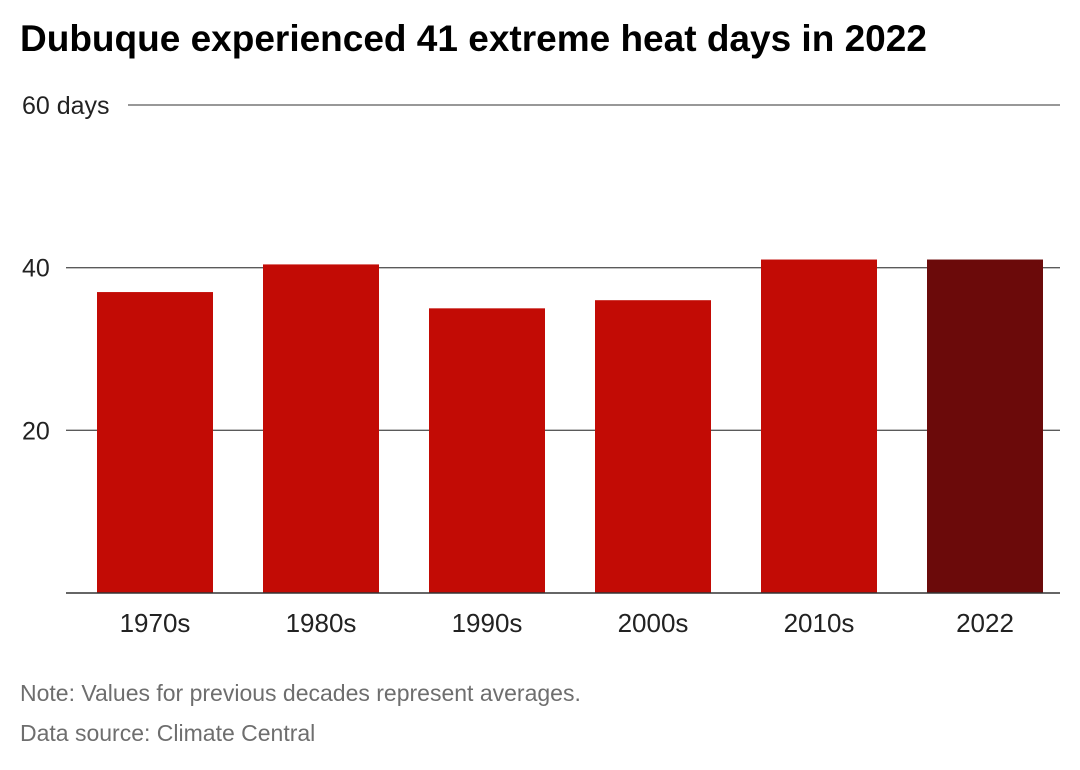 Image resolution: width=1080 pixels, height=770 pixels. What do you see at coordinates (66, 106) in the screenshot?
I see `y-tick-label: 60 days` at bounding box center [66, 106].